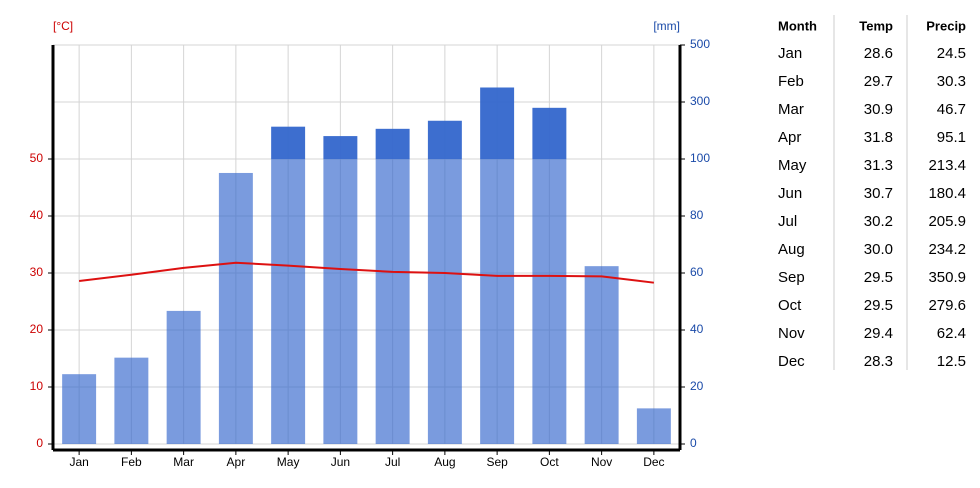  What do you see at coordinates (878, 81) in the screenshot?
I see `table-cell: 29.7` at bounding box center [878, 81].